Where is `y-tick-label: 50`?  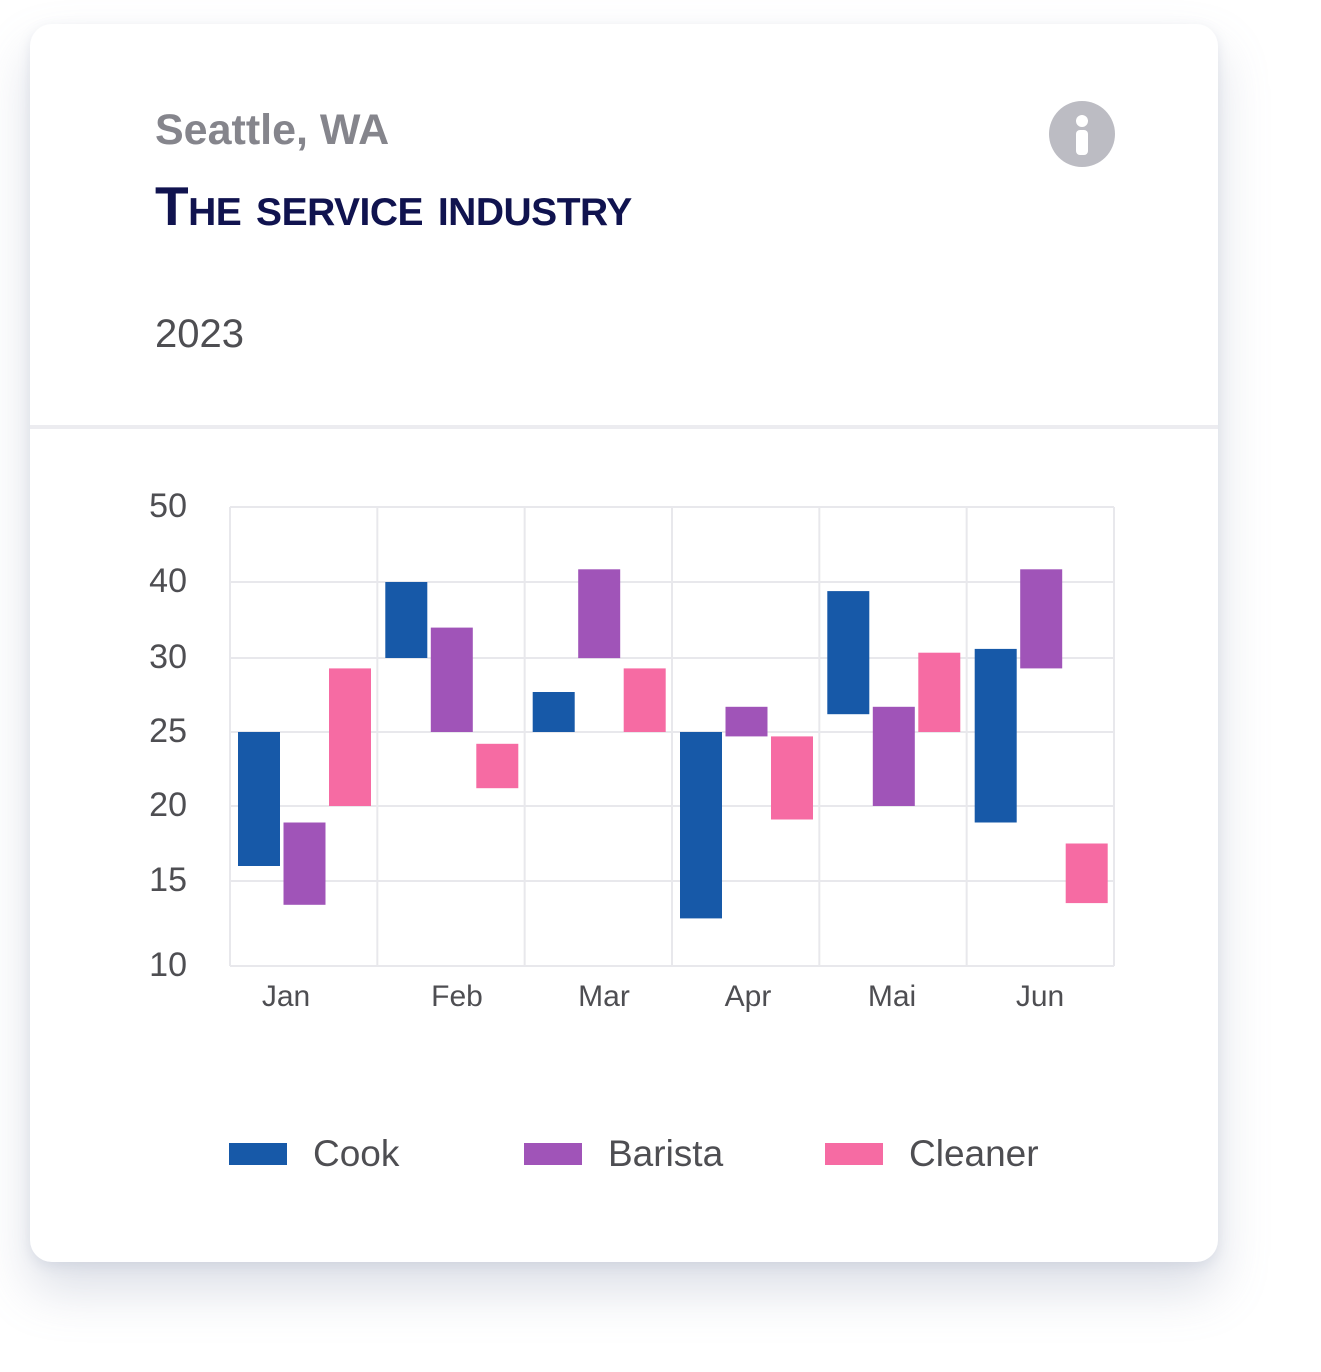
y-tick-label: 50 is located at coordinates (168, 506).